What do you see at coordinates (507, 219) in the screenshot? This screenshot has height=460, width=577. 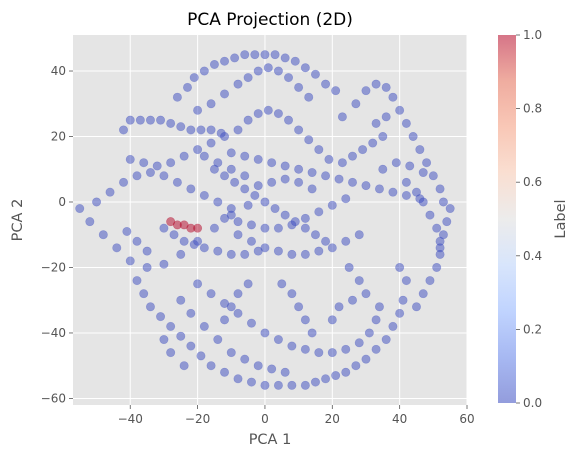 I see `colorbar` at bounding box center [507, 219].